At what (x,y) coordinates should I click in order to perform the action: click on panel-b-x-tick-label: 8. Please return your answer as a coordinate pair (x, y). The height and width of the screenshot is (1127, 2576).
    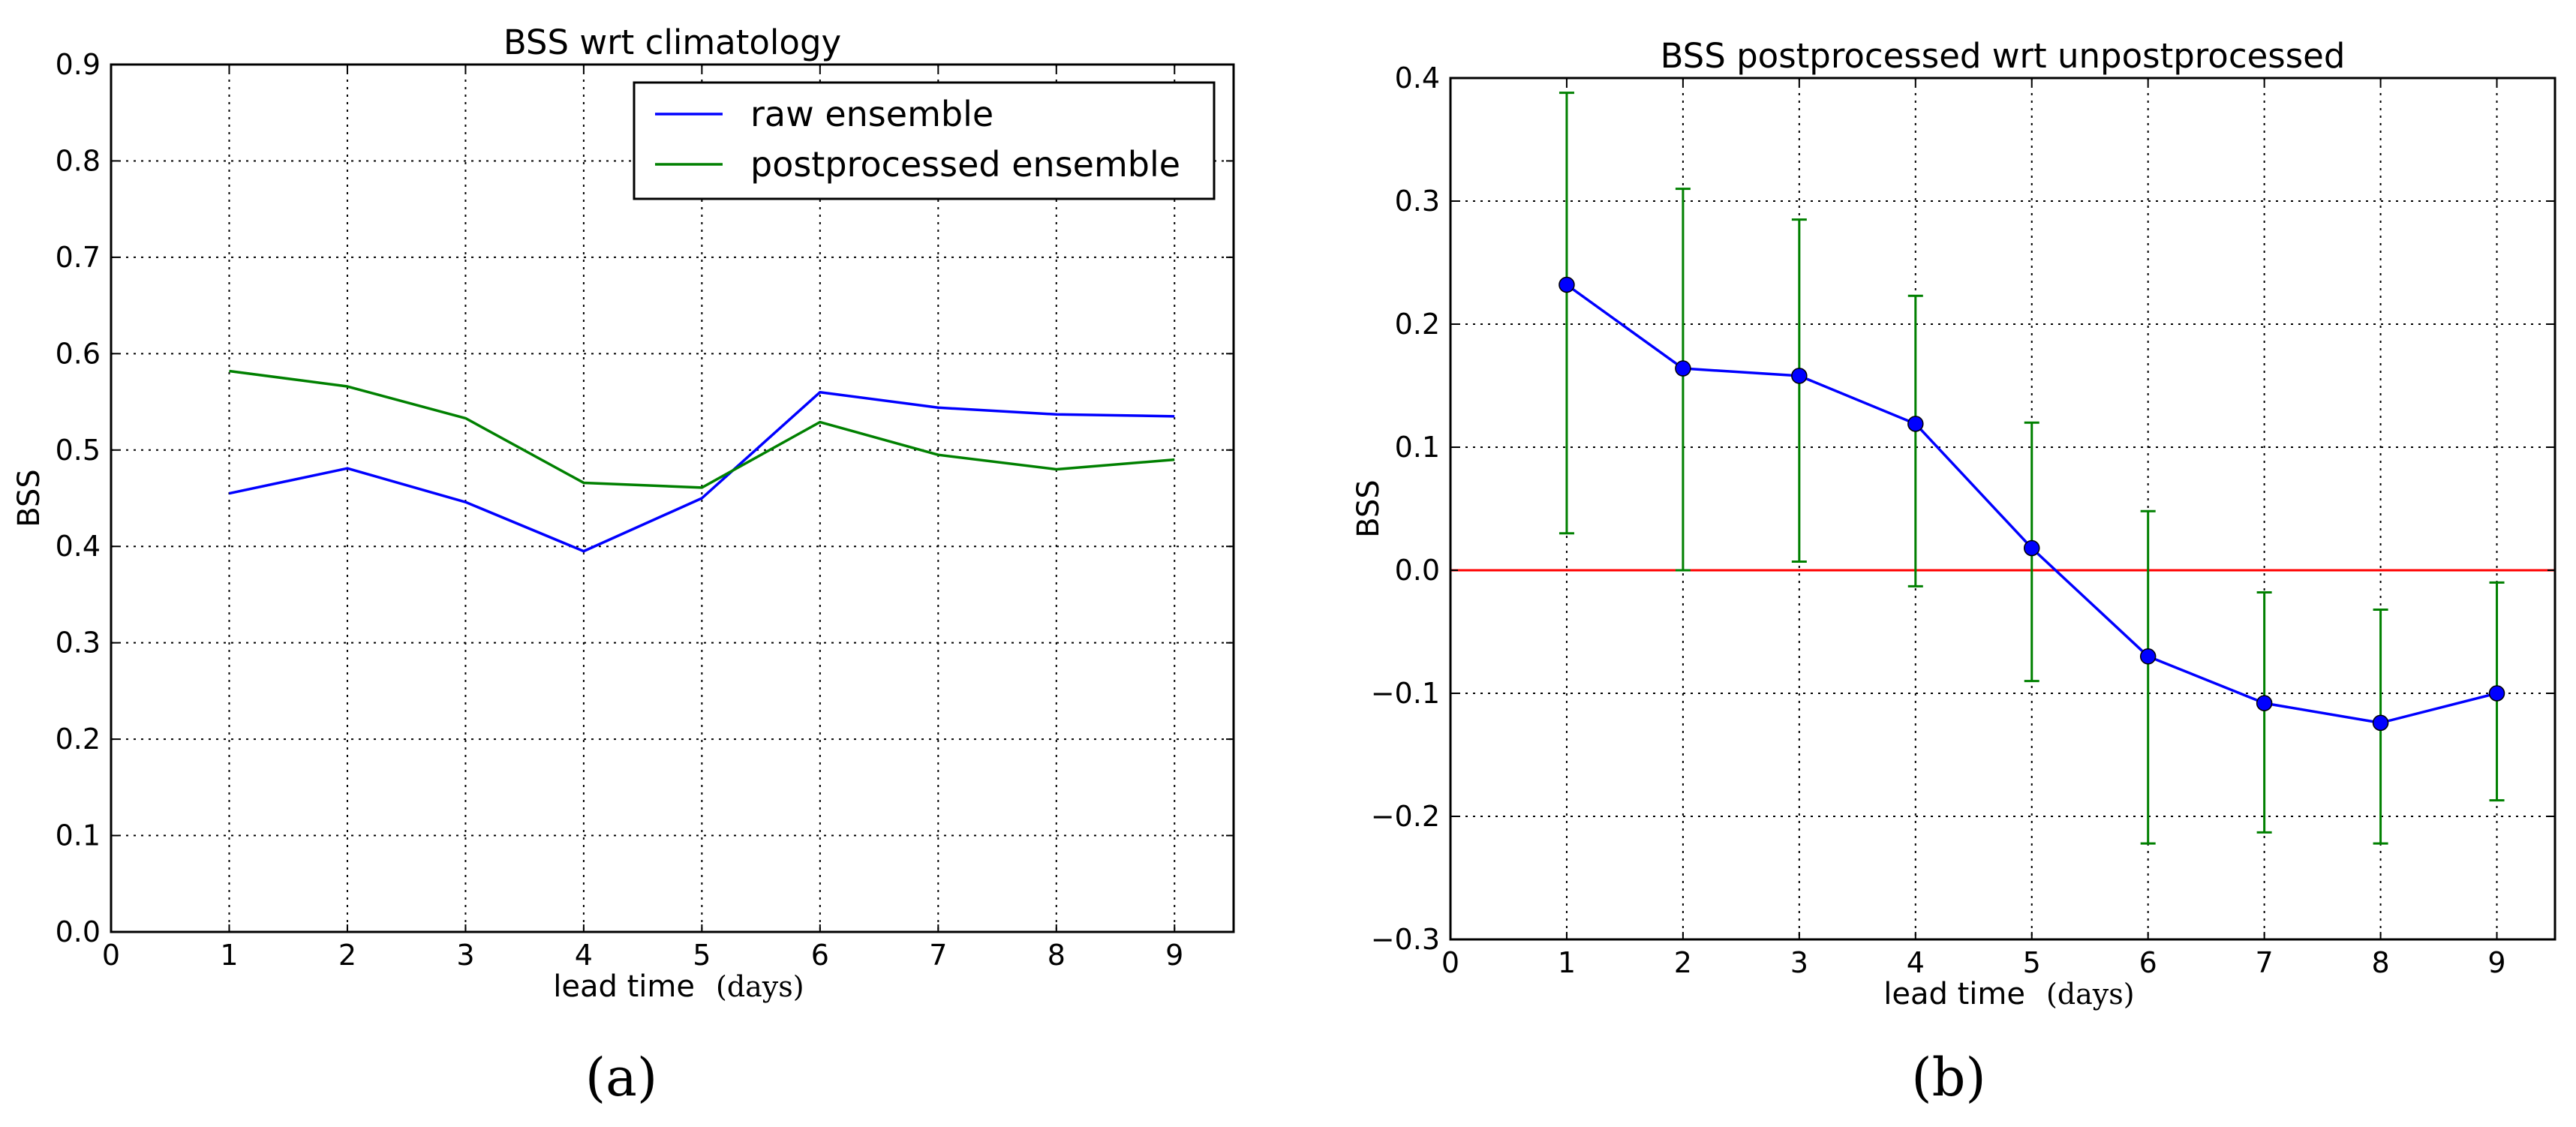
    Looking at the image, I should click on (2380, 962).